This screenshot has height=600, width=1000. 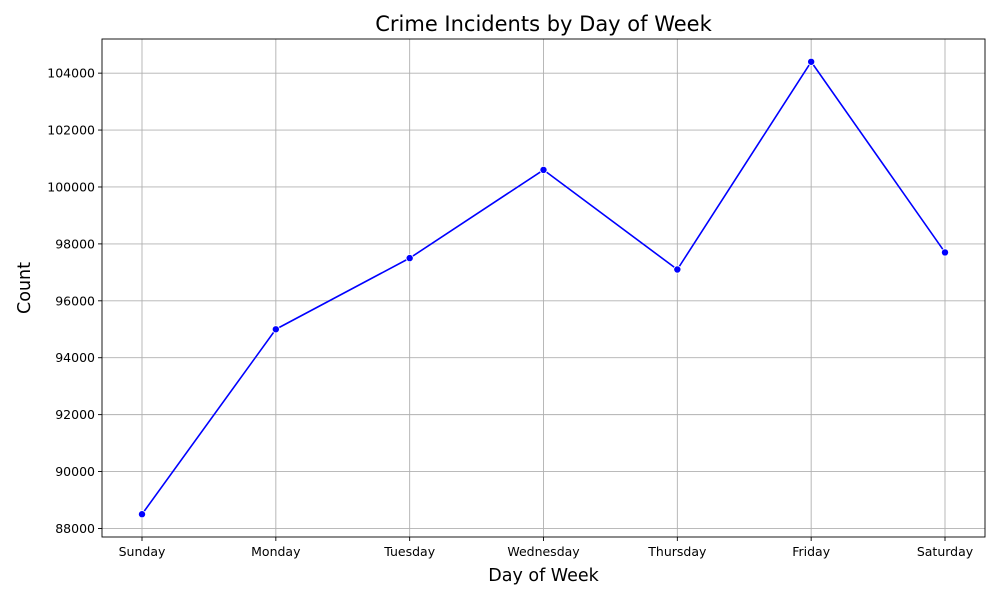 What do you see at coordinates (677, 551) in the screenshot?
I see `x-tick-label: Thursday` at bounding box center [677, 551].